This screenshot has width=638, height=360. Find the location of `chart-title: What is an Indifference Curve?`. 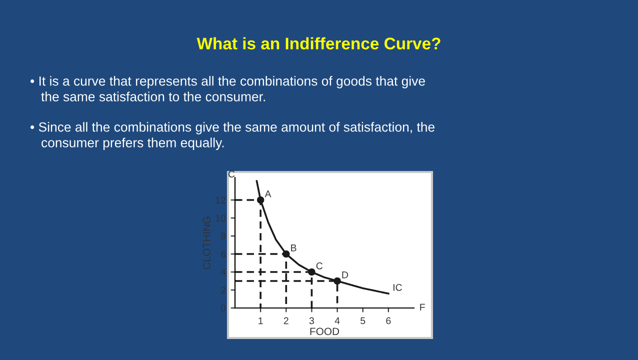

chart-title: What is an Indifference Curve? is located at coordinates (318, 43).